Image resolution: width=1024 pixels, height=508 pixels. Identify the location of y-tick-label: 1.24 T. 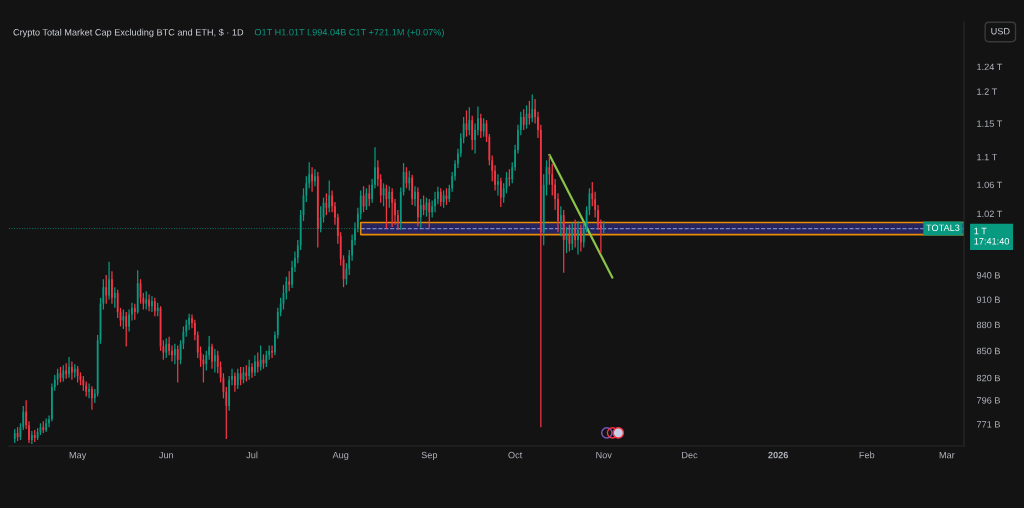
(990, 67).